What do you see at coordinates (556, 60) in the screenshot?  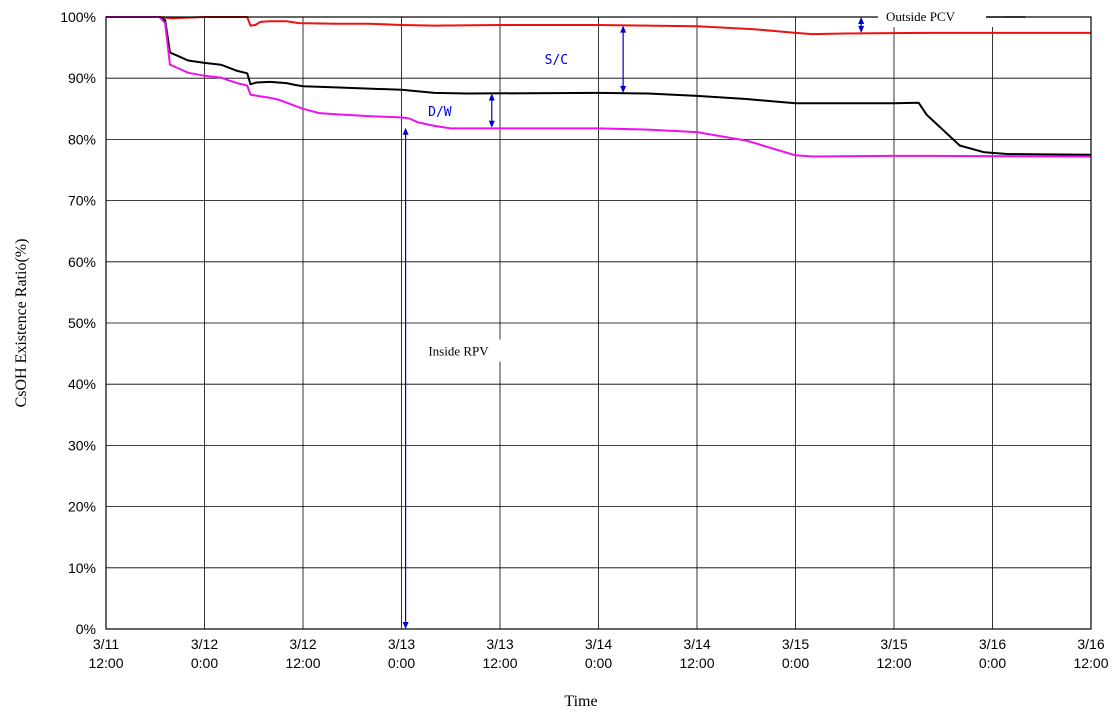 I see `s-c-label: S/C` at bounding box center [556, 60].